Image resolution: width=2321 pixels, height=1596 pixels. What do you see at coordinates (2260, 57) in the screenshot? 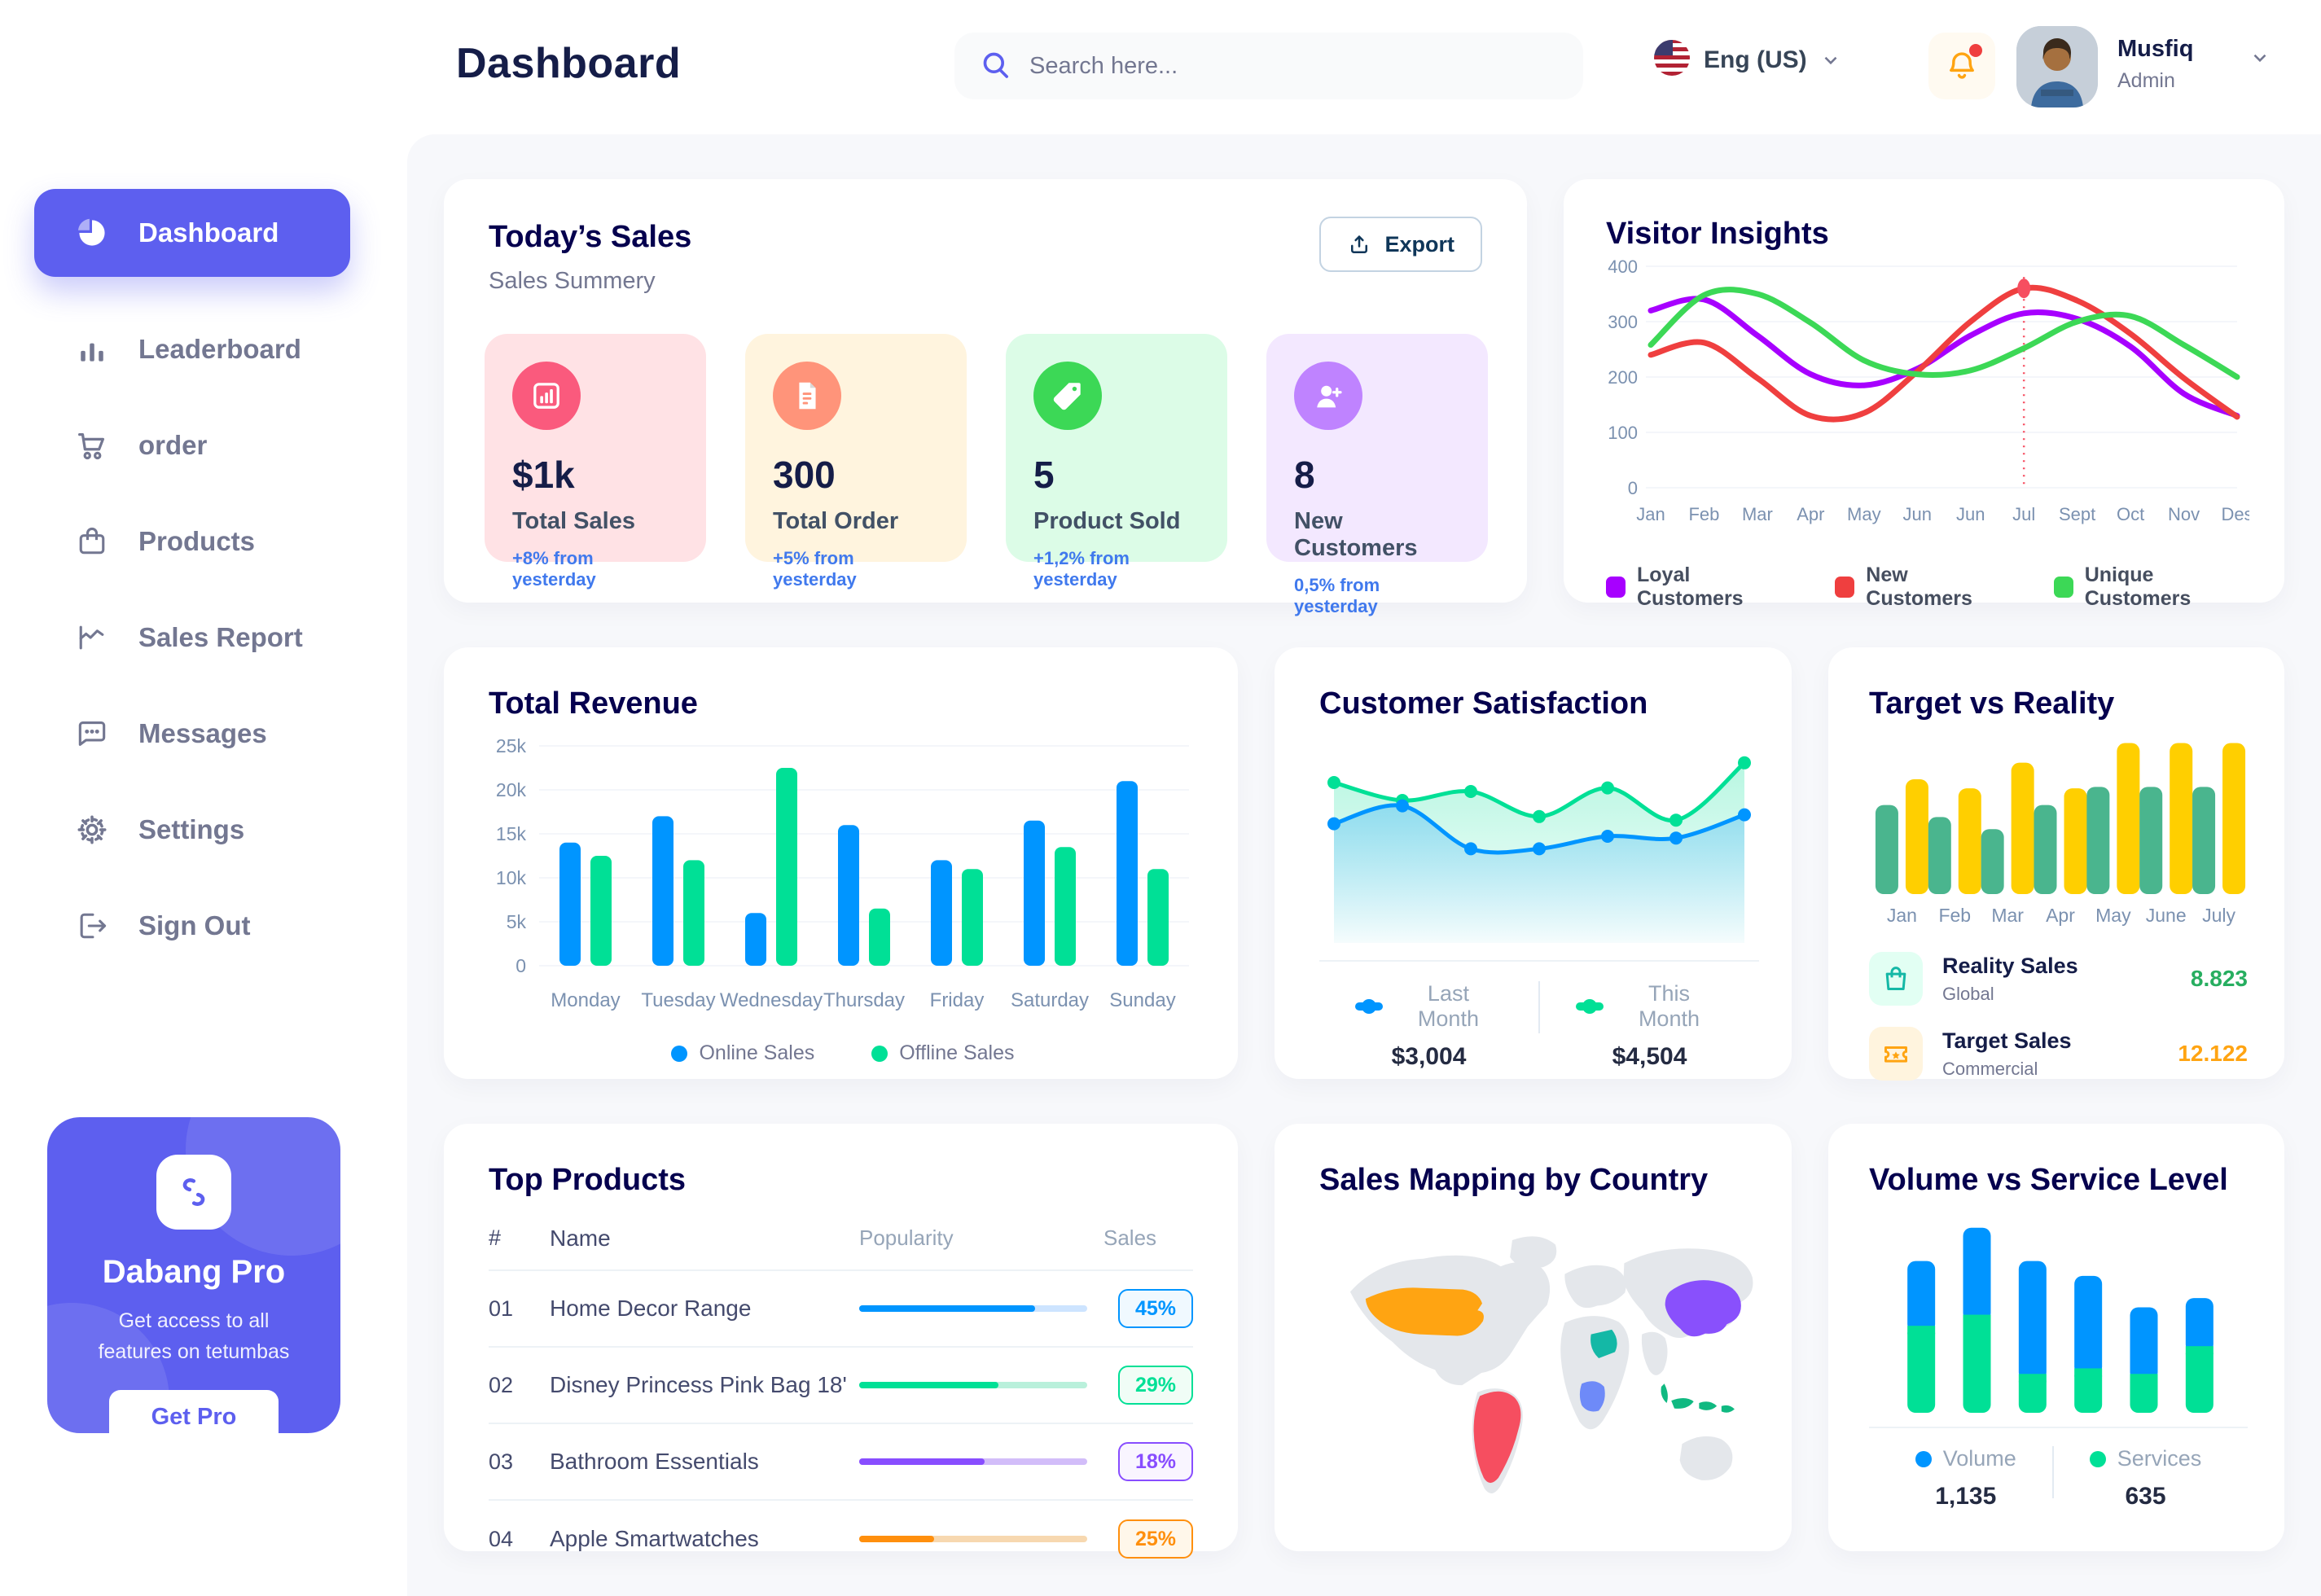
I see `user-chevron-down-icon` at bounding box center [2260, 57].